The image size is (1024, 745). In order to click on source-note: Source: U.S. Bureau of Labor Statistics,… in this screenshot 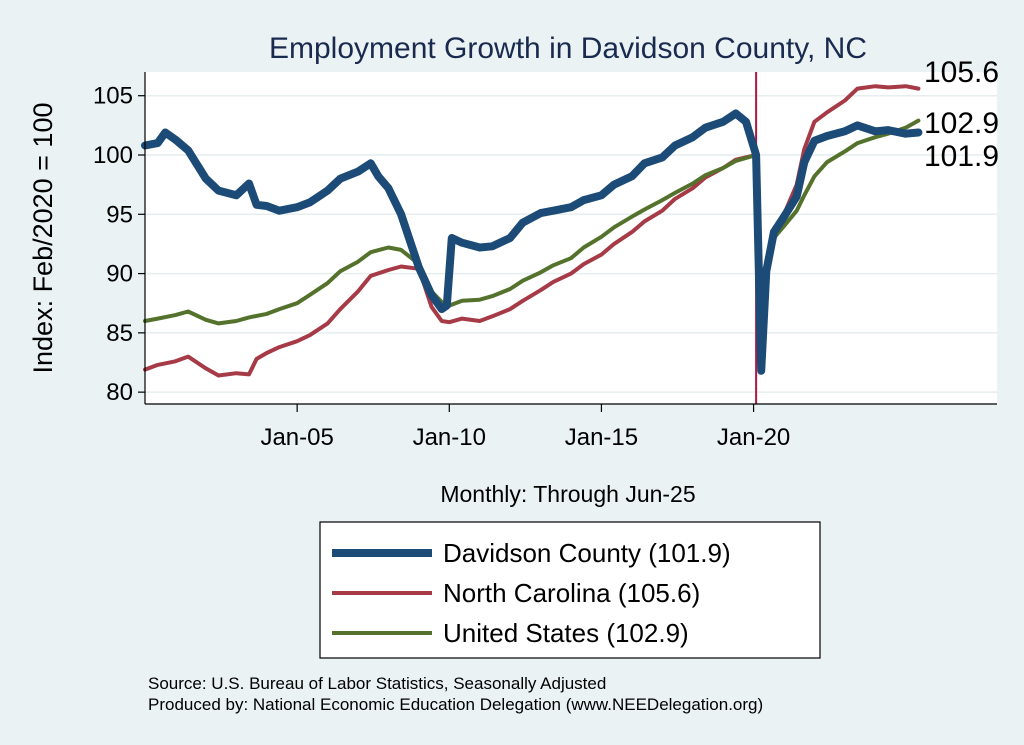, I will do `click(377, 683)`.